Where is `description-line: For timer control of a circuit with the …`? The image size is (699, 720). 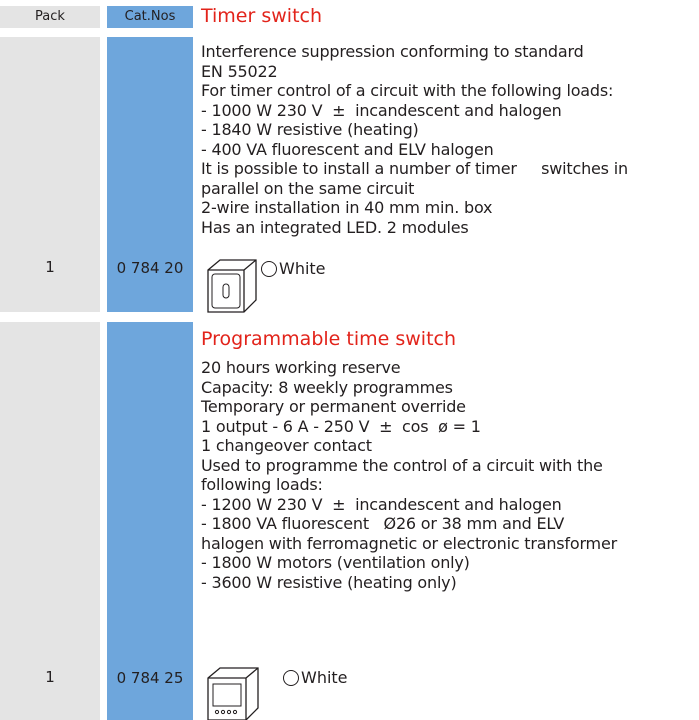 description-line: For timer control of a circuit with the … is located at coordinates (407, 90).